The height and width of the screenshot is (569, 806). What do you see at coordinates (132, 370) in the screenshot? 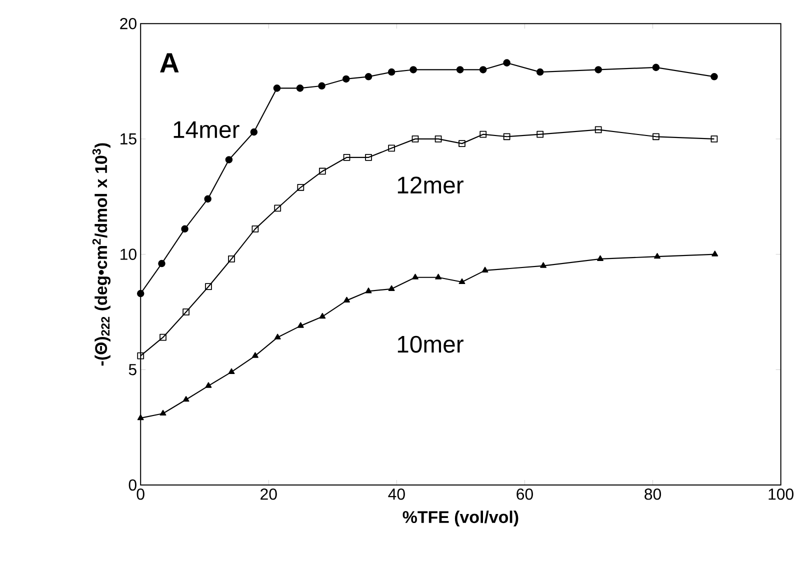
I see `y-tick-label: 5` at bounding box center [132, 370].